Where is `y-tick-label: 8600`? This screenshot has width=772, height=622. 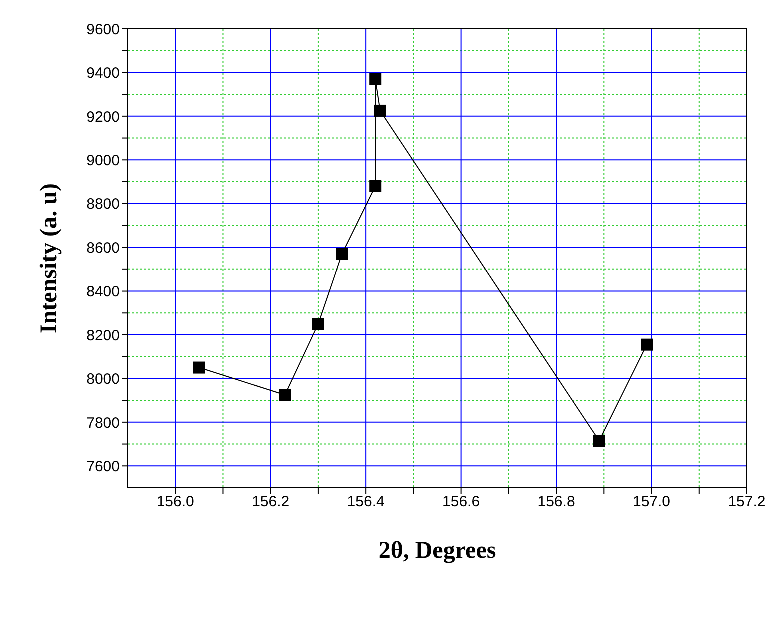
y-tick-label: 8600 is located at coordinates (103, 248).